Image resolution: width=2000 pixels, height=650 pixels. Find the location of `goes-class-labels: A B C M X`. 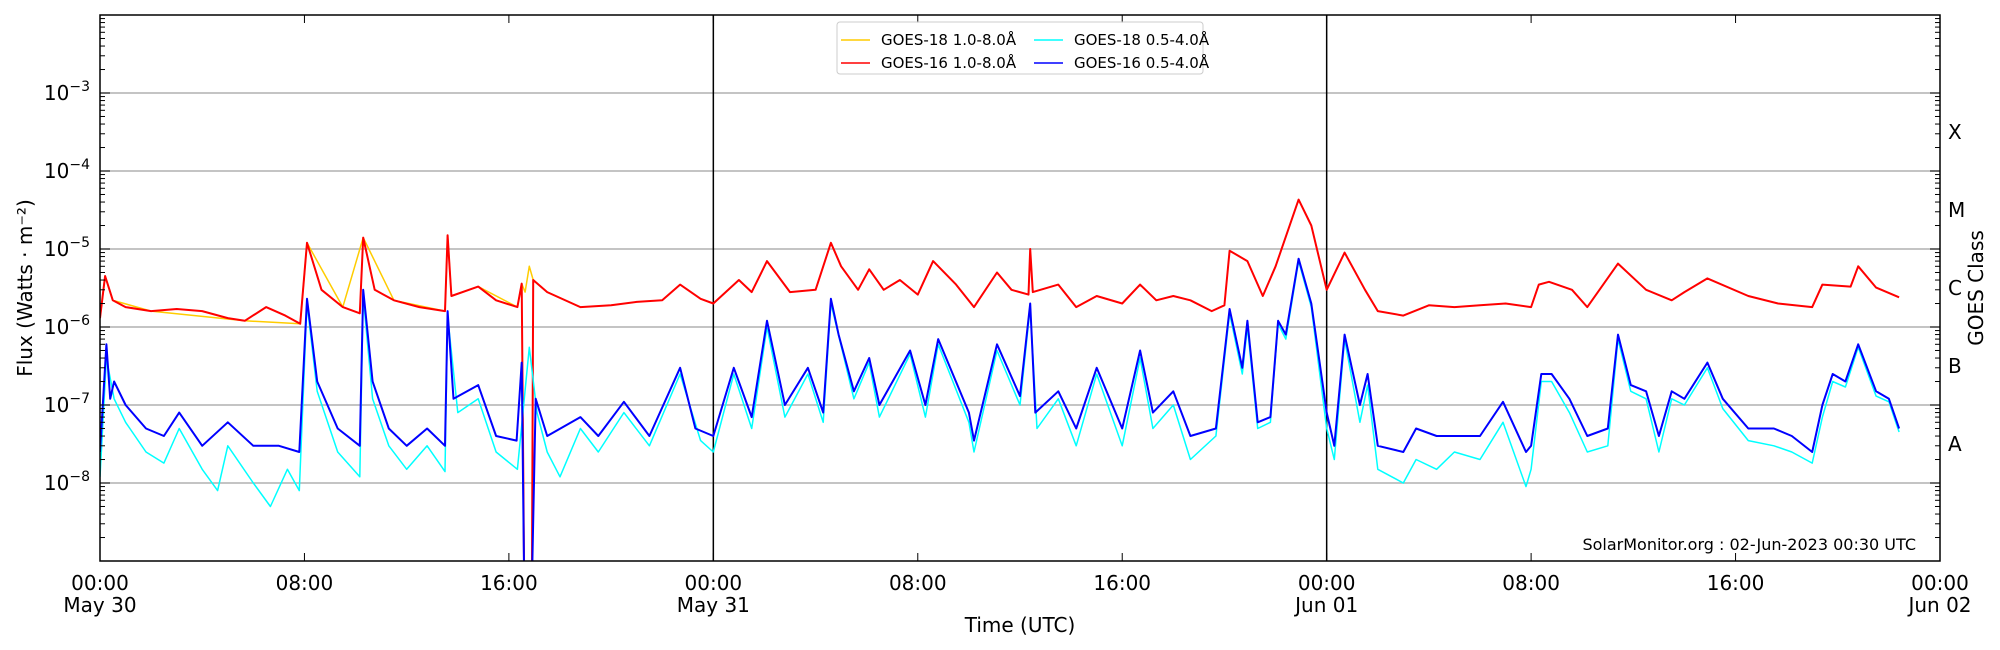

goes-class-labels: A B C M X is located at coordinates (1956, 288).